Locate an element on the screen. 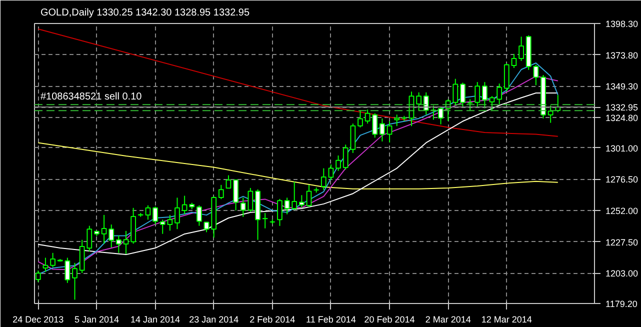  y-tick-label: 1227.50 is located at coordinates (622, 242).